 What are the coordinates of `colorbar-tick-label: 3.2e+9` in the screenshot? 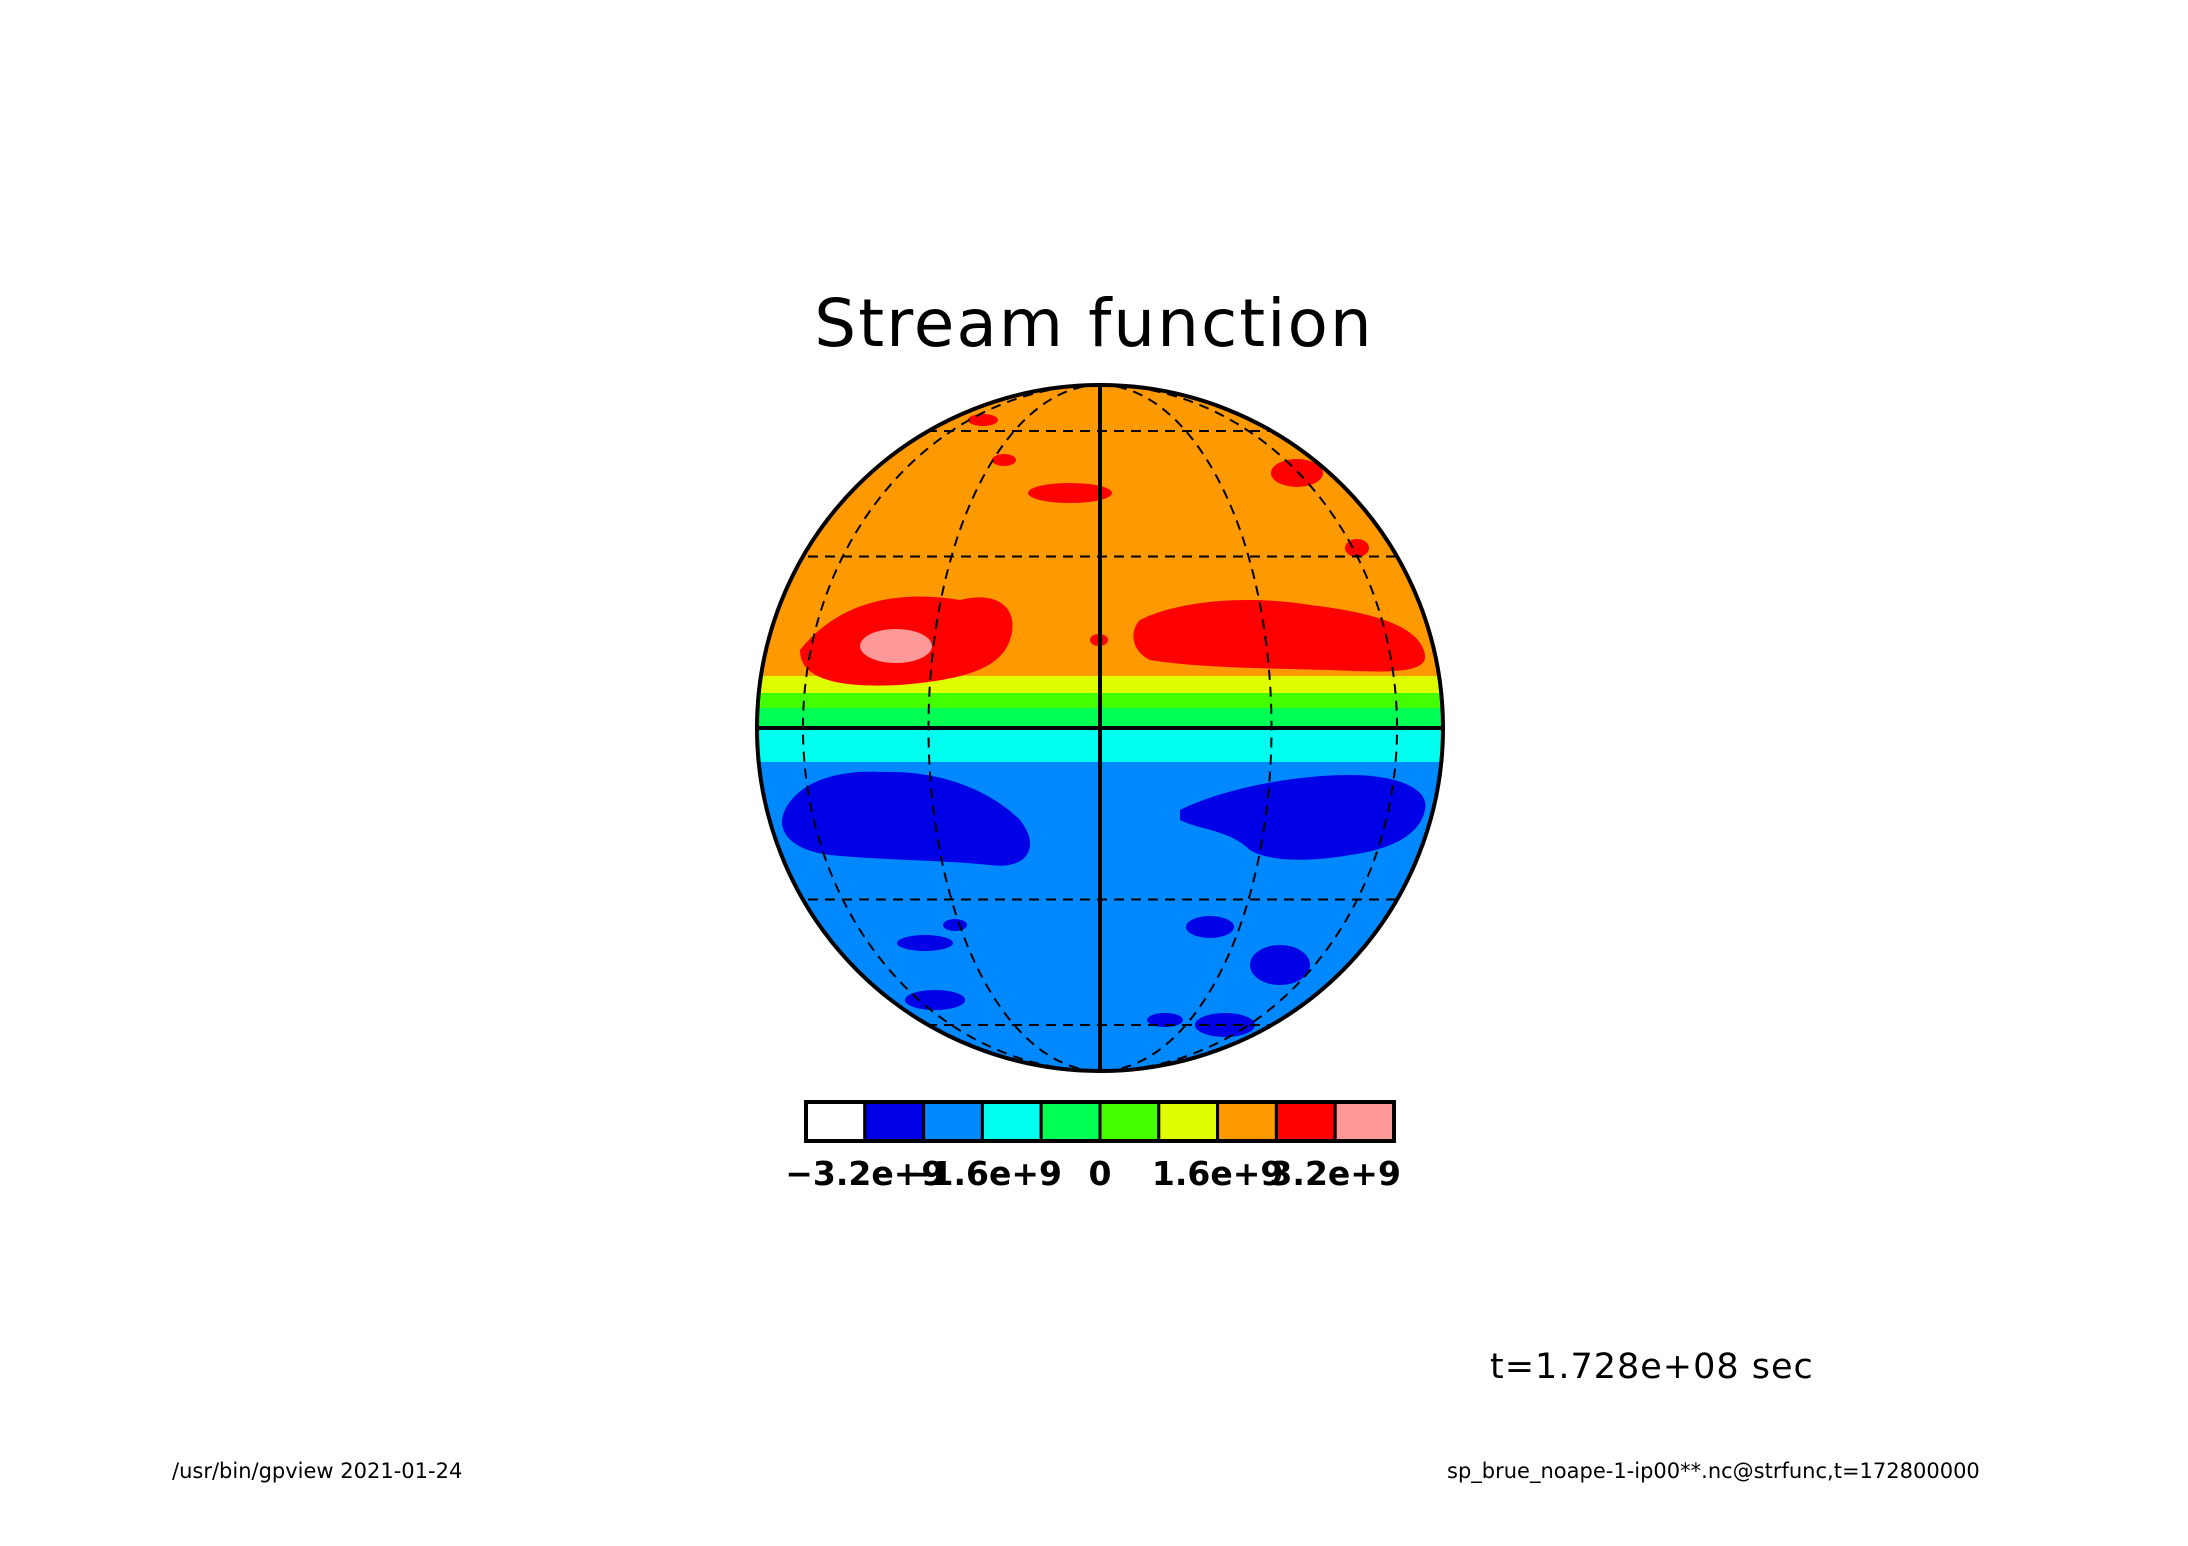 It's located at (1334, 1173).